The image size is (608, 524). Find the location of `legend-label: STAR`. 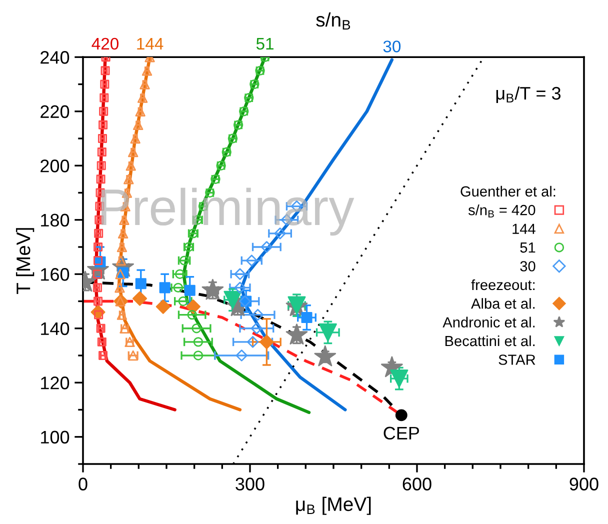

legend-label: STAR is located at coordinates (517, 359).